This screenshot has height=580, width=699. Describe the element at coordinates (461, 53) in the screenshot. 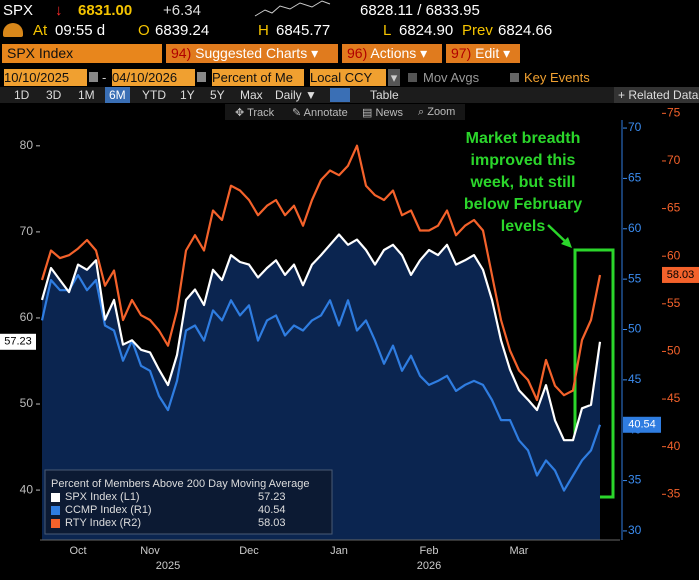

I see `menu-num: 97)` at that location.